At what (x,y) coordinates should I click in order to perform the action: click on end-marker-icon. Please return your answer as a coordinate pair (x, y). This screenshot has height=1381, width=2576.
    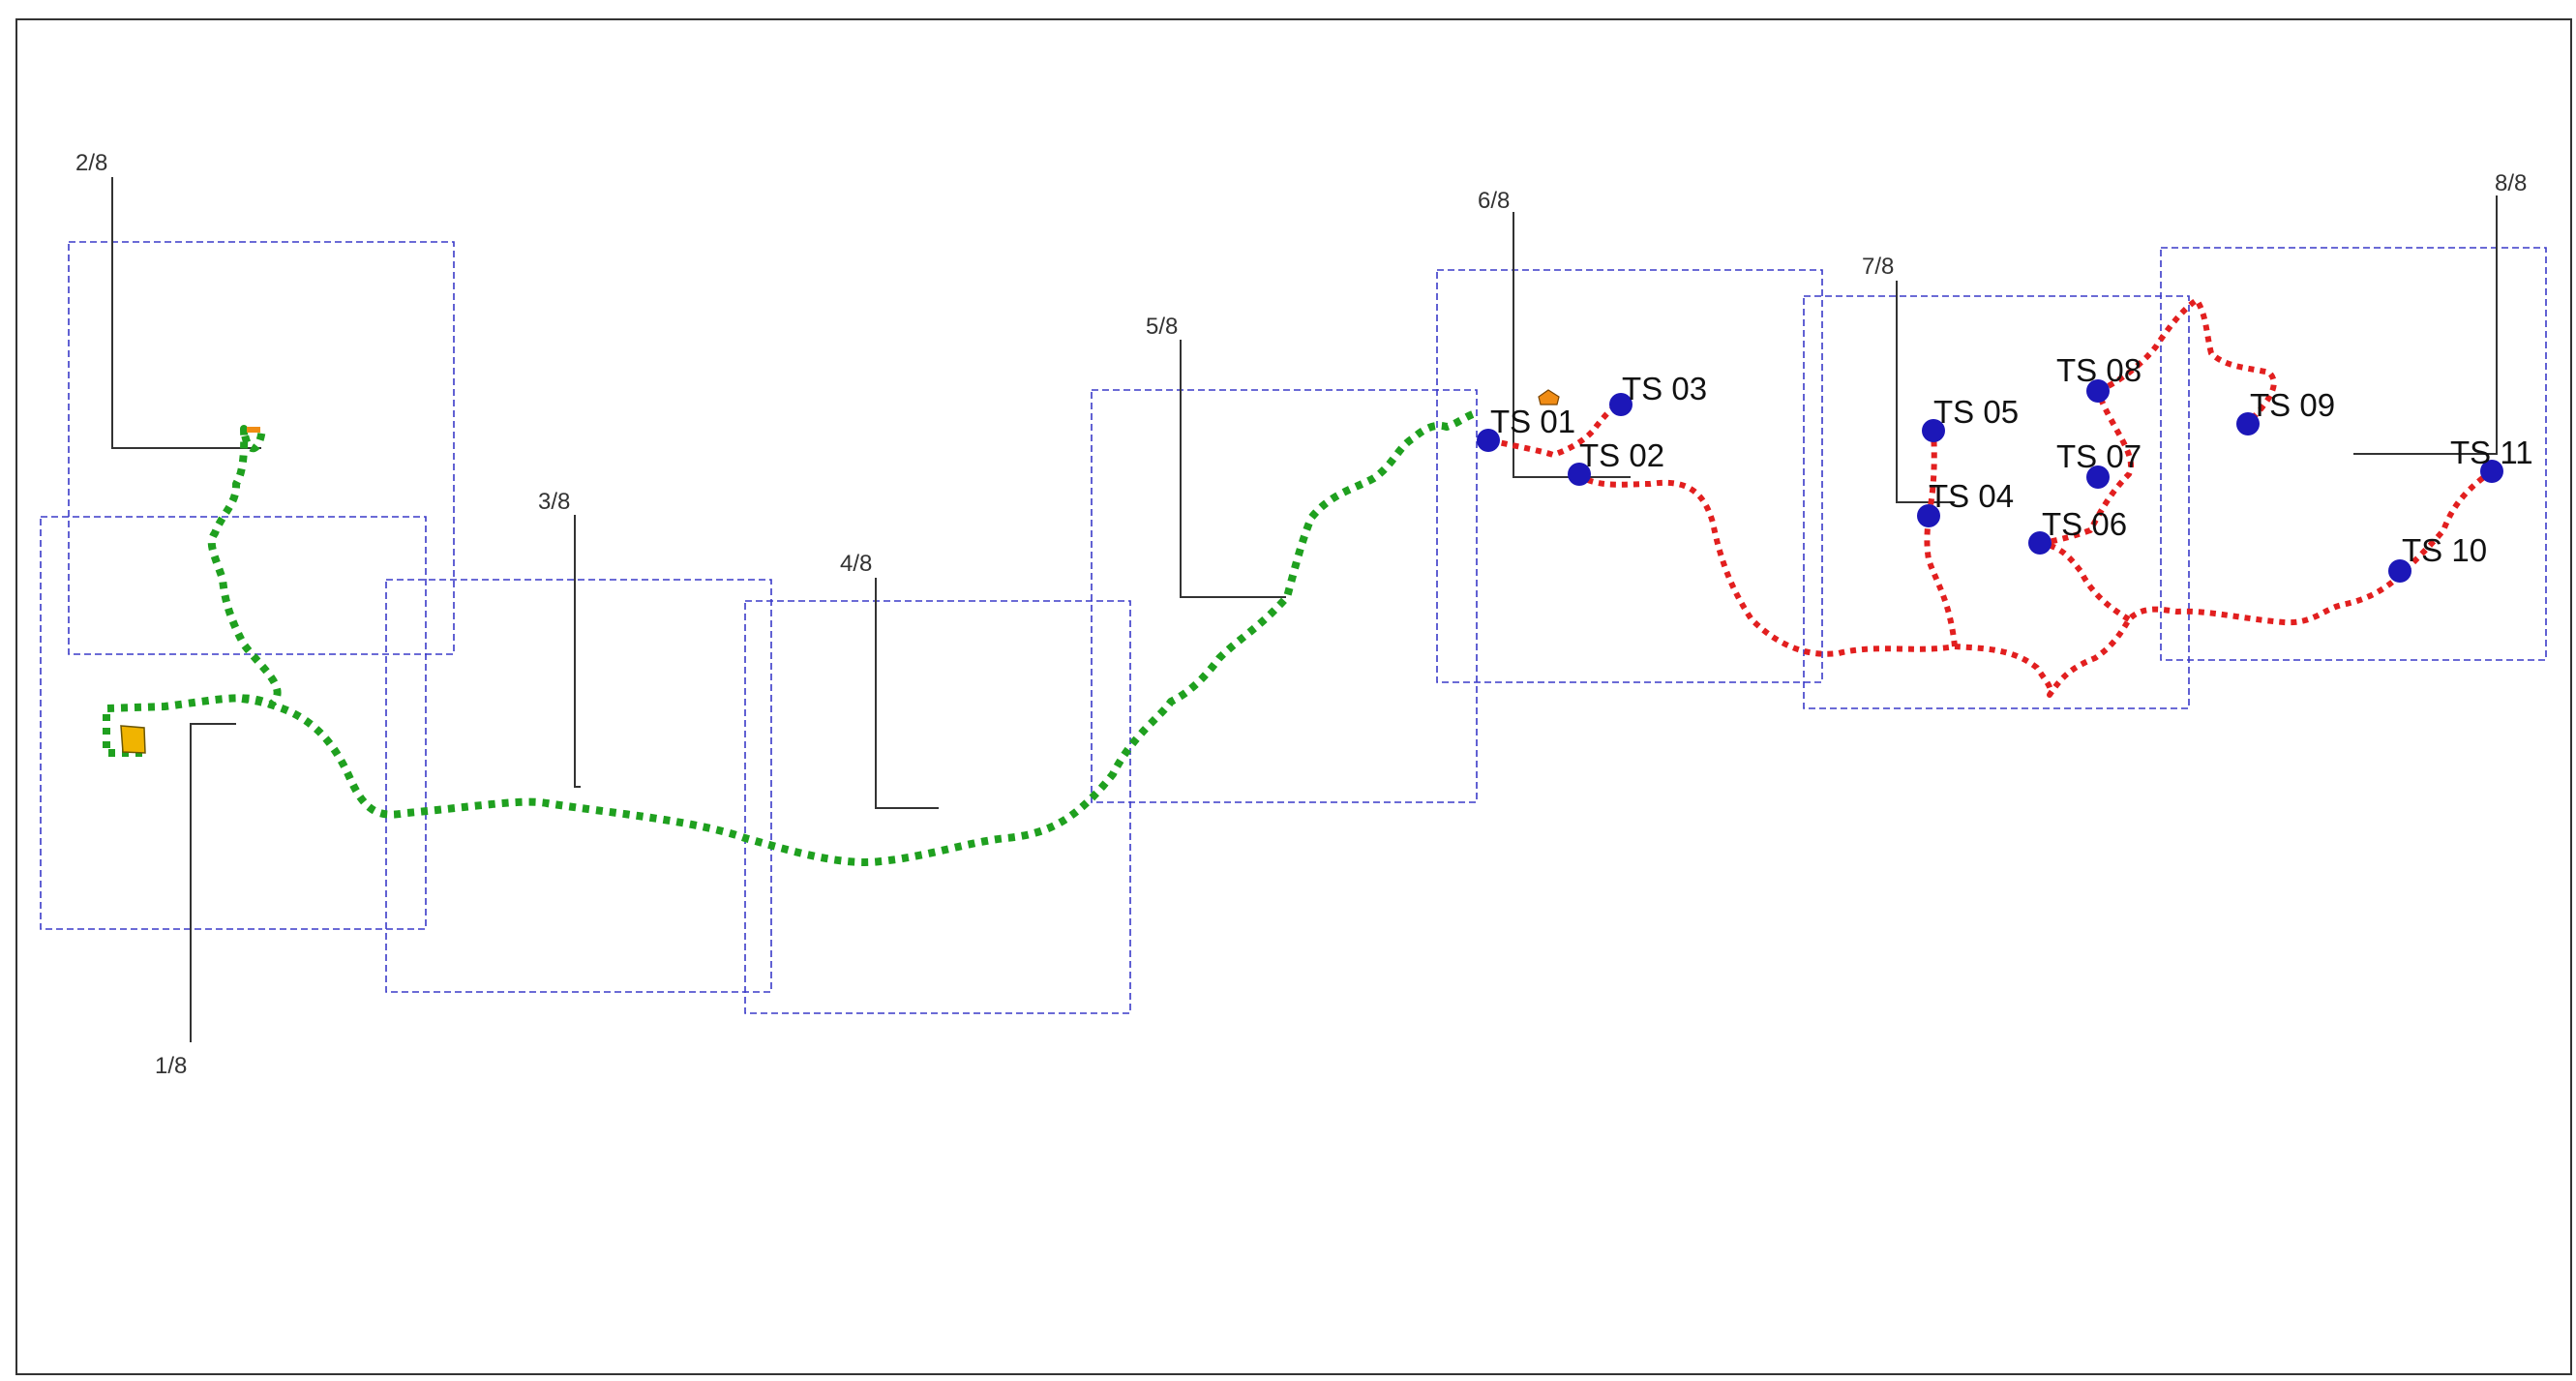
    Looking at the image, I should click on (253, 430).